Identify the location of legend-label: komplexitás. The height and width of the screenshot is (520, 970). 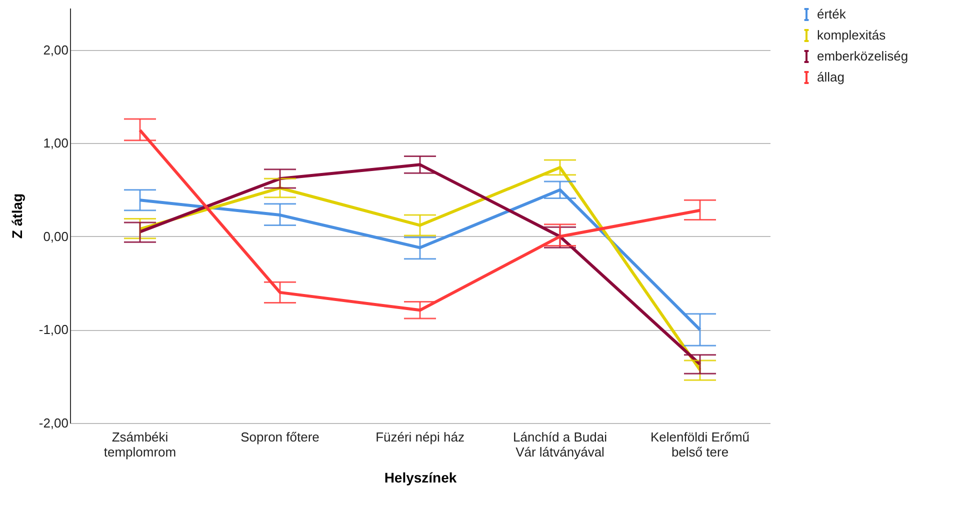
(851, 35).